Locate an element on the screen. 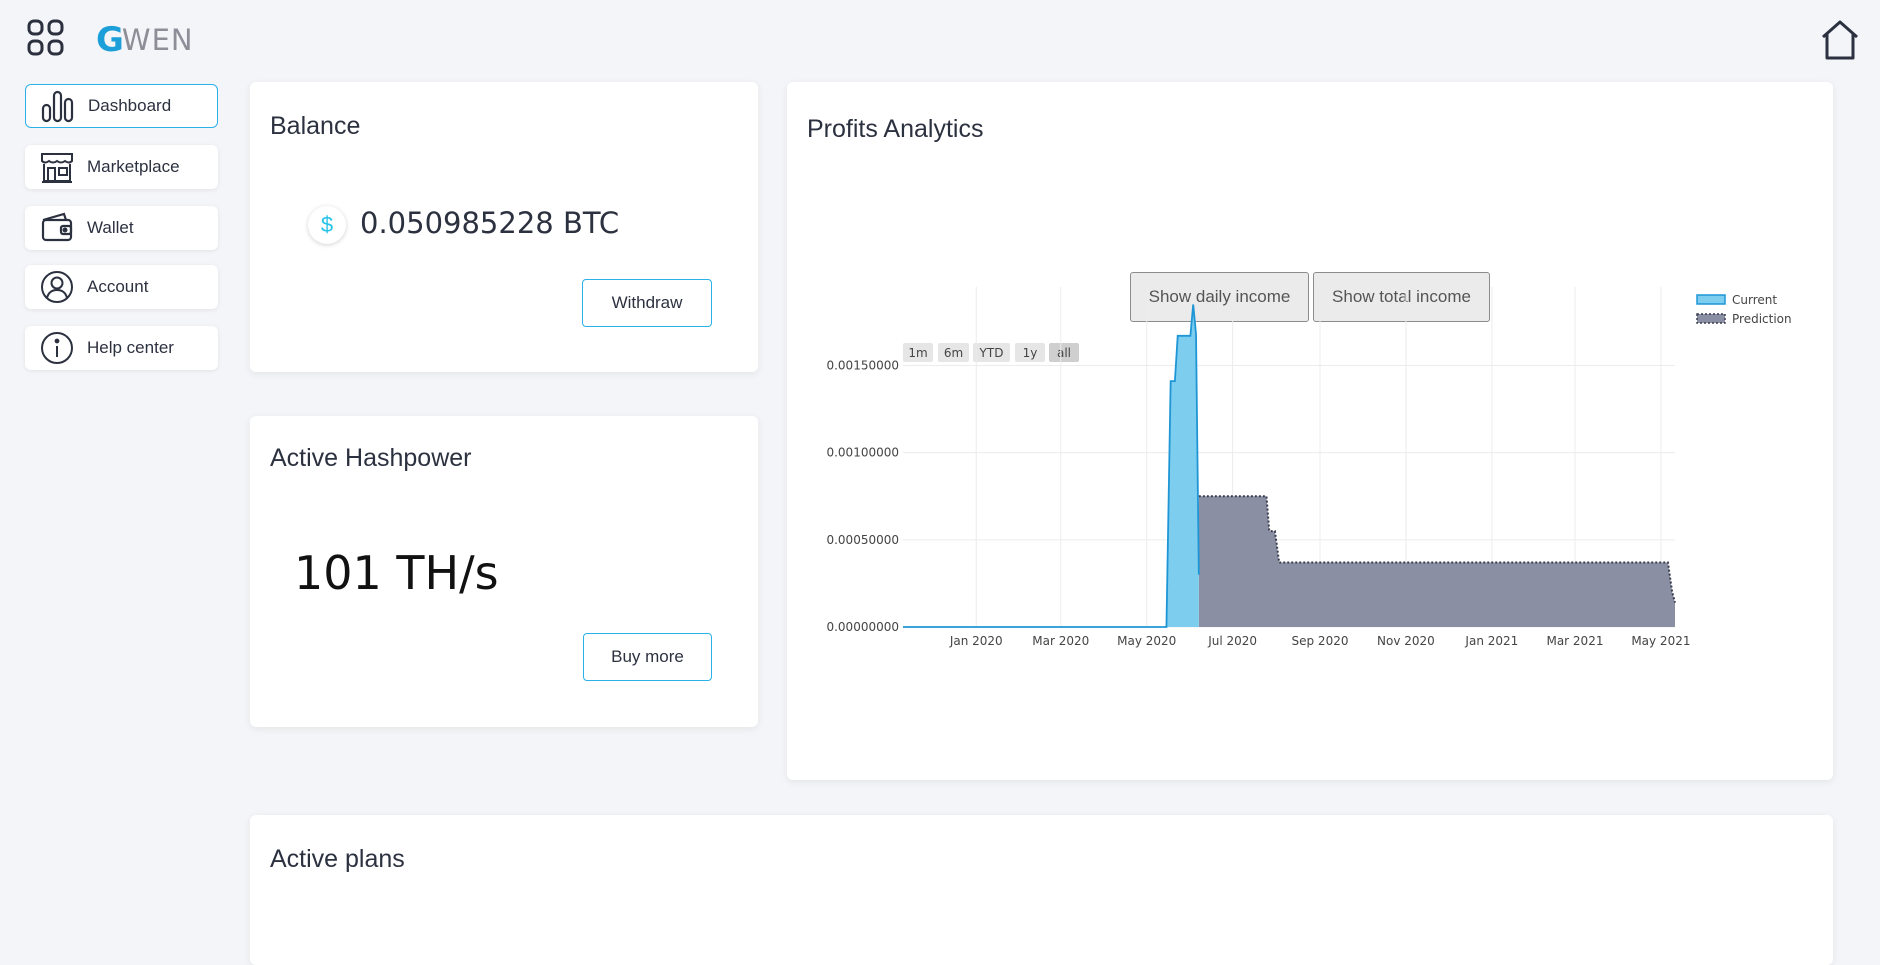  sidebar-item-marketplace: Marketplace is located at coordinates (121, 167).